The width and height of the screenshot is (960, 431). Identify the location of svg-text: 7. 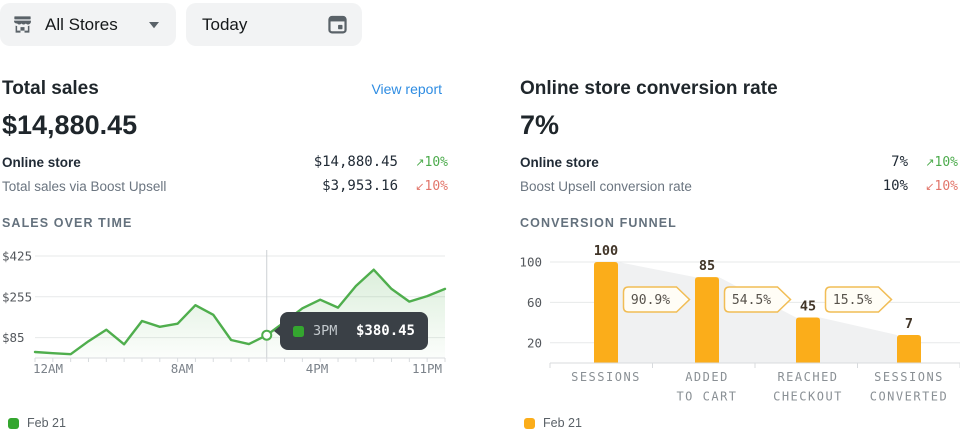
(909, 324).